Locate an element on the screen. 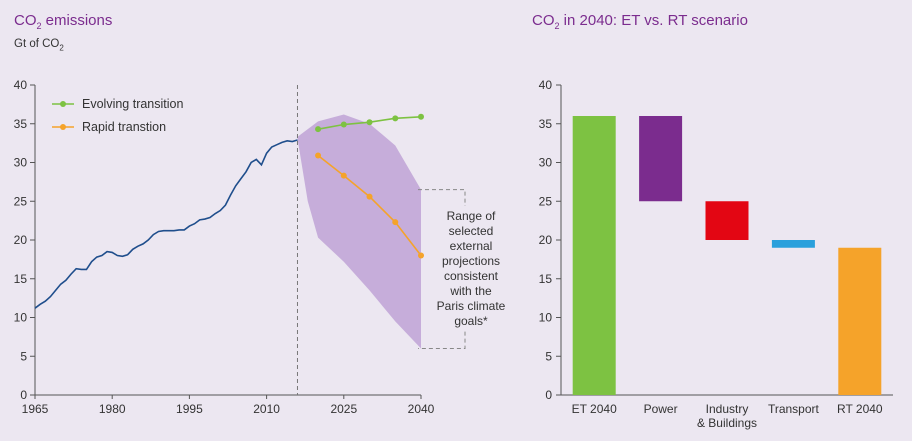 This screenshot has height=441, width=912. x-tick-label: 2025 is located at coordinates (343, 409).